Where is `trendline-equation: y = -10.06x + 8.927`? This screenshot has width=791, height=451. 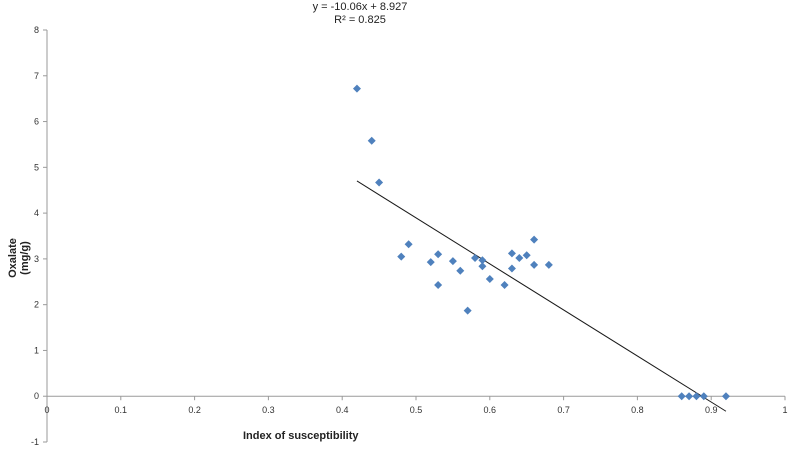
trendline-equation: y = -10.06x + 8.927 is located at coordinates (360, 7).